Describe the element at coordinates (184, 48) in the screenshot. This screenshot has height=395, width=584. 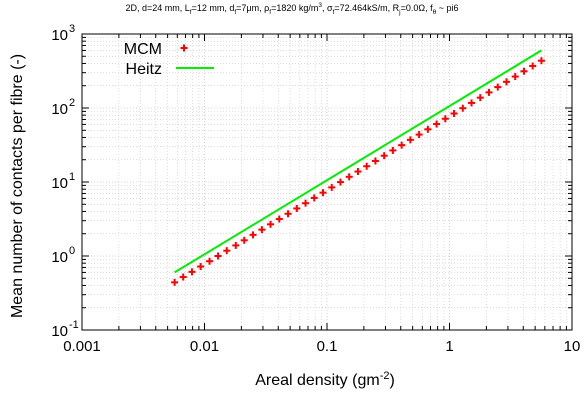
I see `legend-swatch-marker` at that location.